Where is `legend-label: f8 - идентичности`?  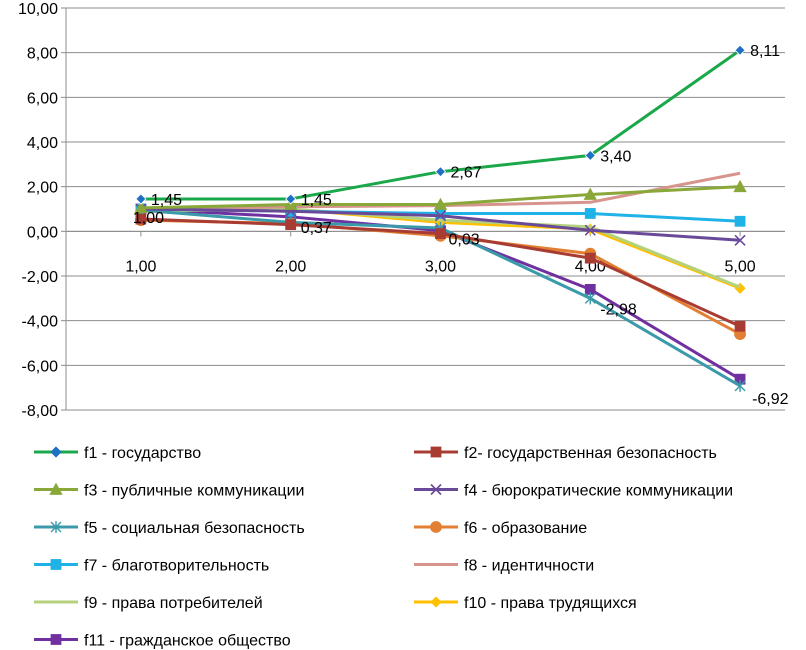
legend-label: f8 - идентичности is located at coordinates (529, 566).